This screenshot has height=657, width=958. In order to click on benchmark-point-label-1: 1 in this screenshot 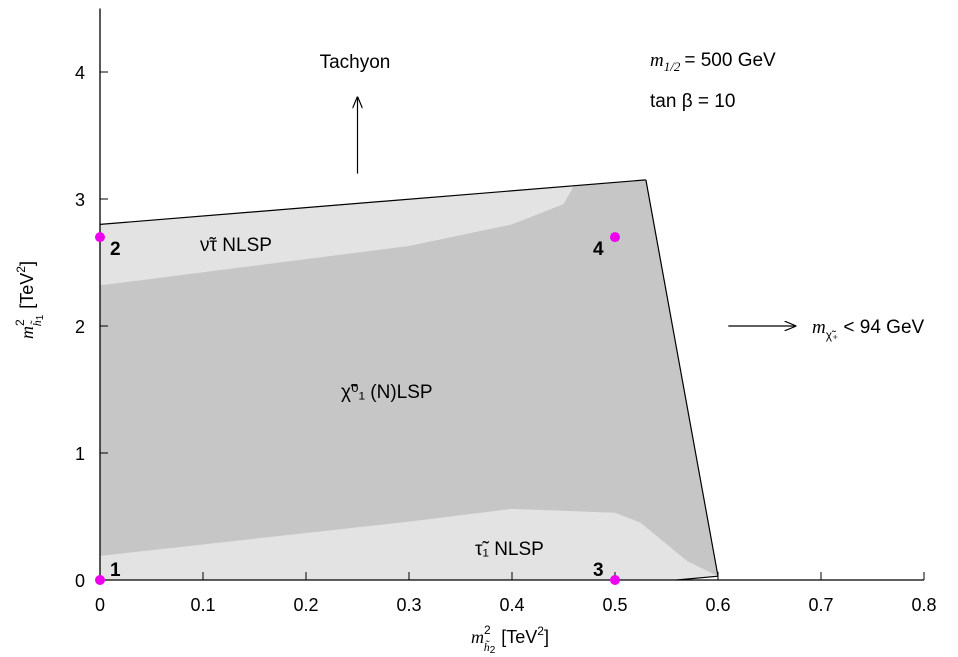, I will do `click(115, 570)`.